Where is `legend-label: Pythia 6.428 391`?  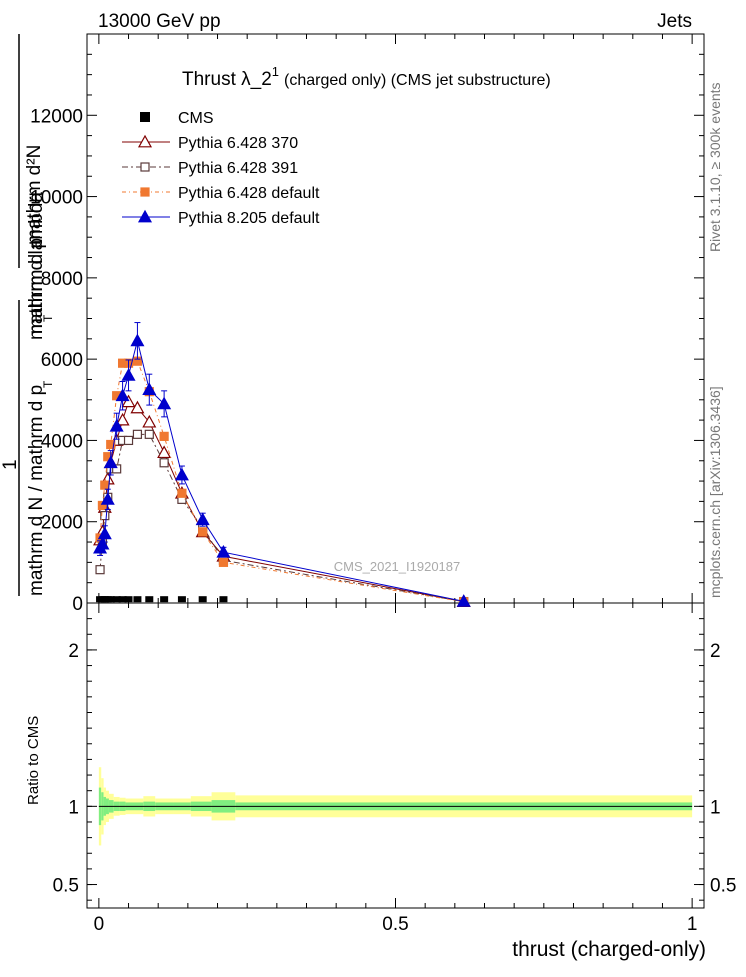
legend-label: Pythia 6.428 391 is located at coordinates (238, 168).